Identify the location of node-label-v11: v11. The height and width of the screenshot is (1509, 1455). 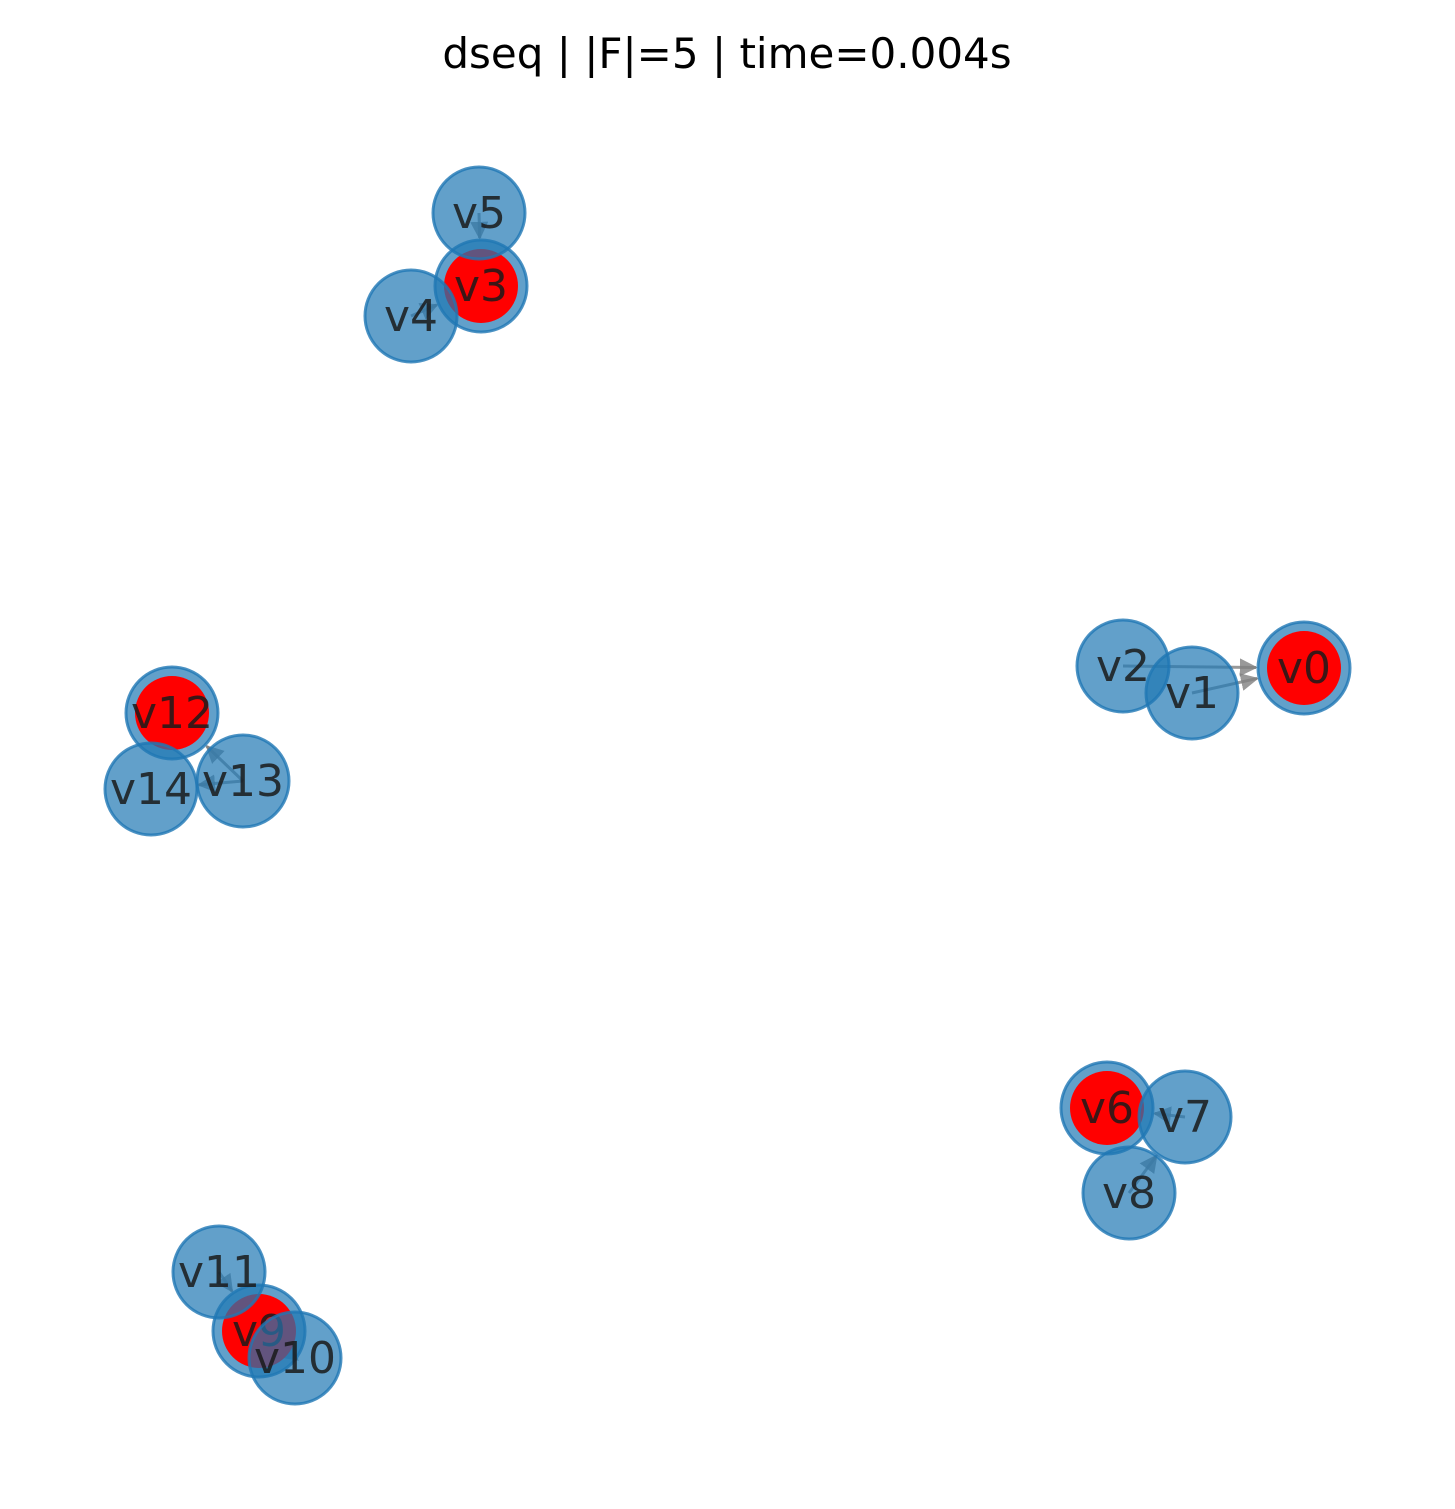
(219, 1272).